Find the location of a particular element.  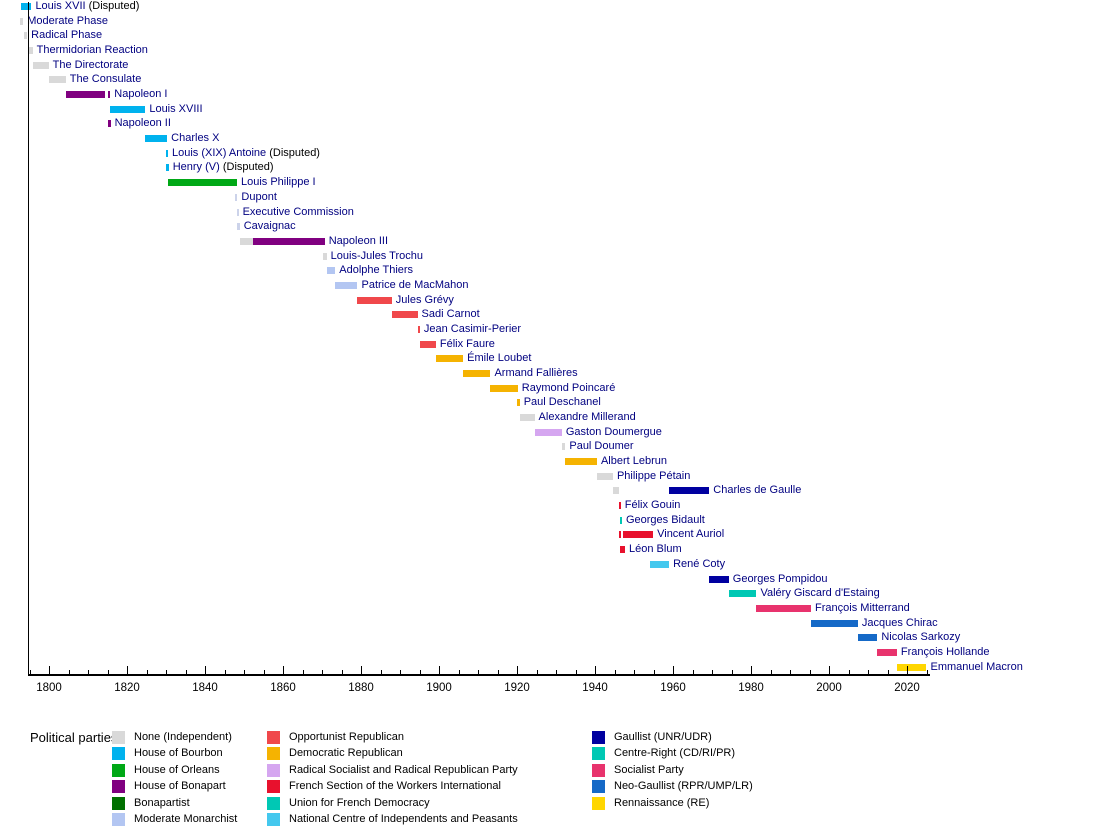

person-name: Léon Blum is located at coordinates (655, 549).